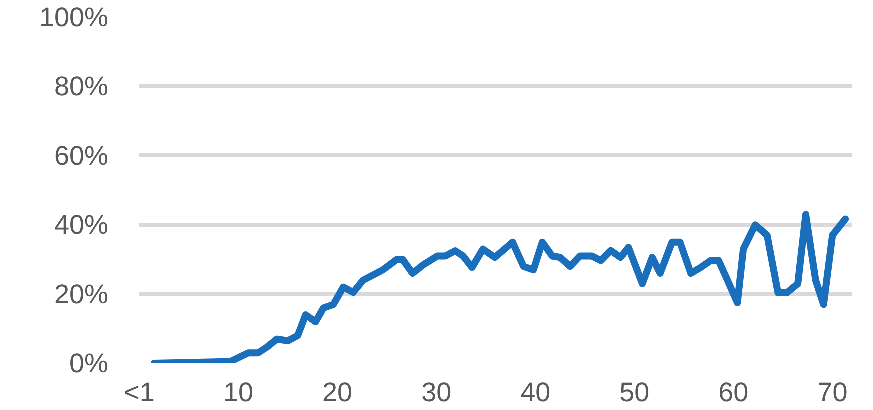 The width and height of the screenshot is (873, 410). Describe the element at coordinates (239, 393) in the screenshot. I see `x-tick-label: 10` at that location.